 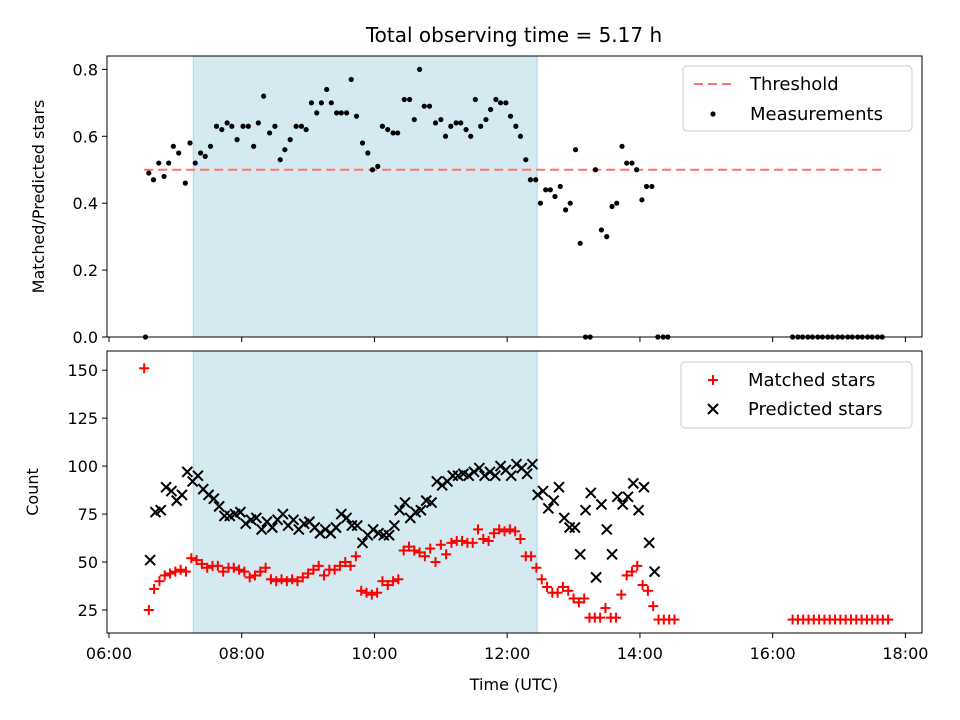 What do you see at coordinates (713, 380) in the screenshot?
I see `legend-plus` at bounding box center [713, 380].